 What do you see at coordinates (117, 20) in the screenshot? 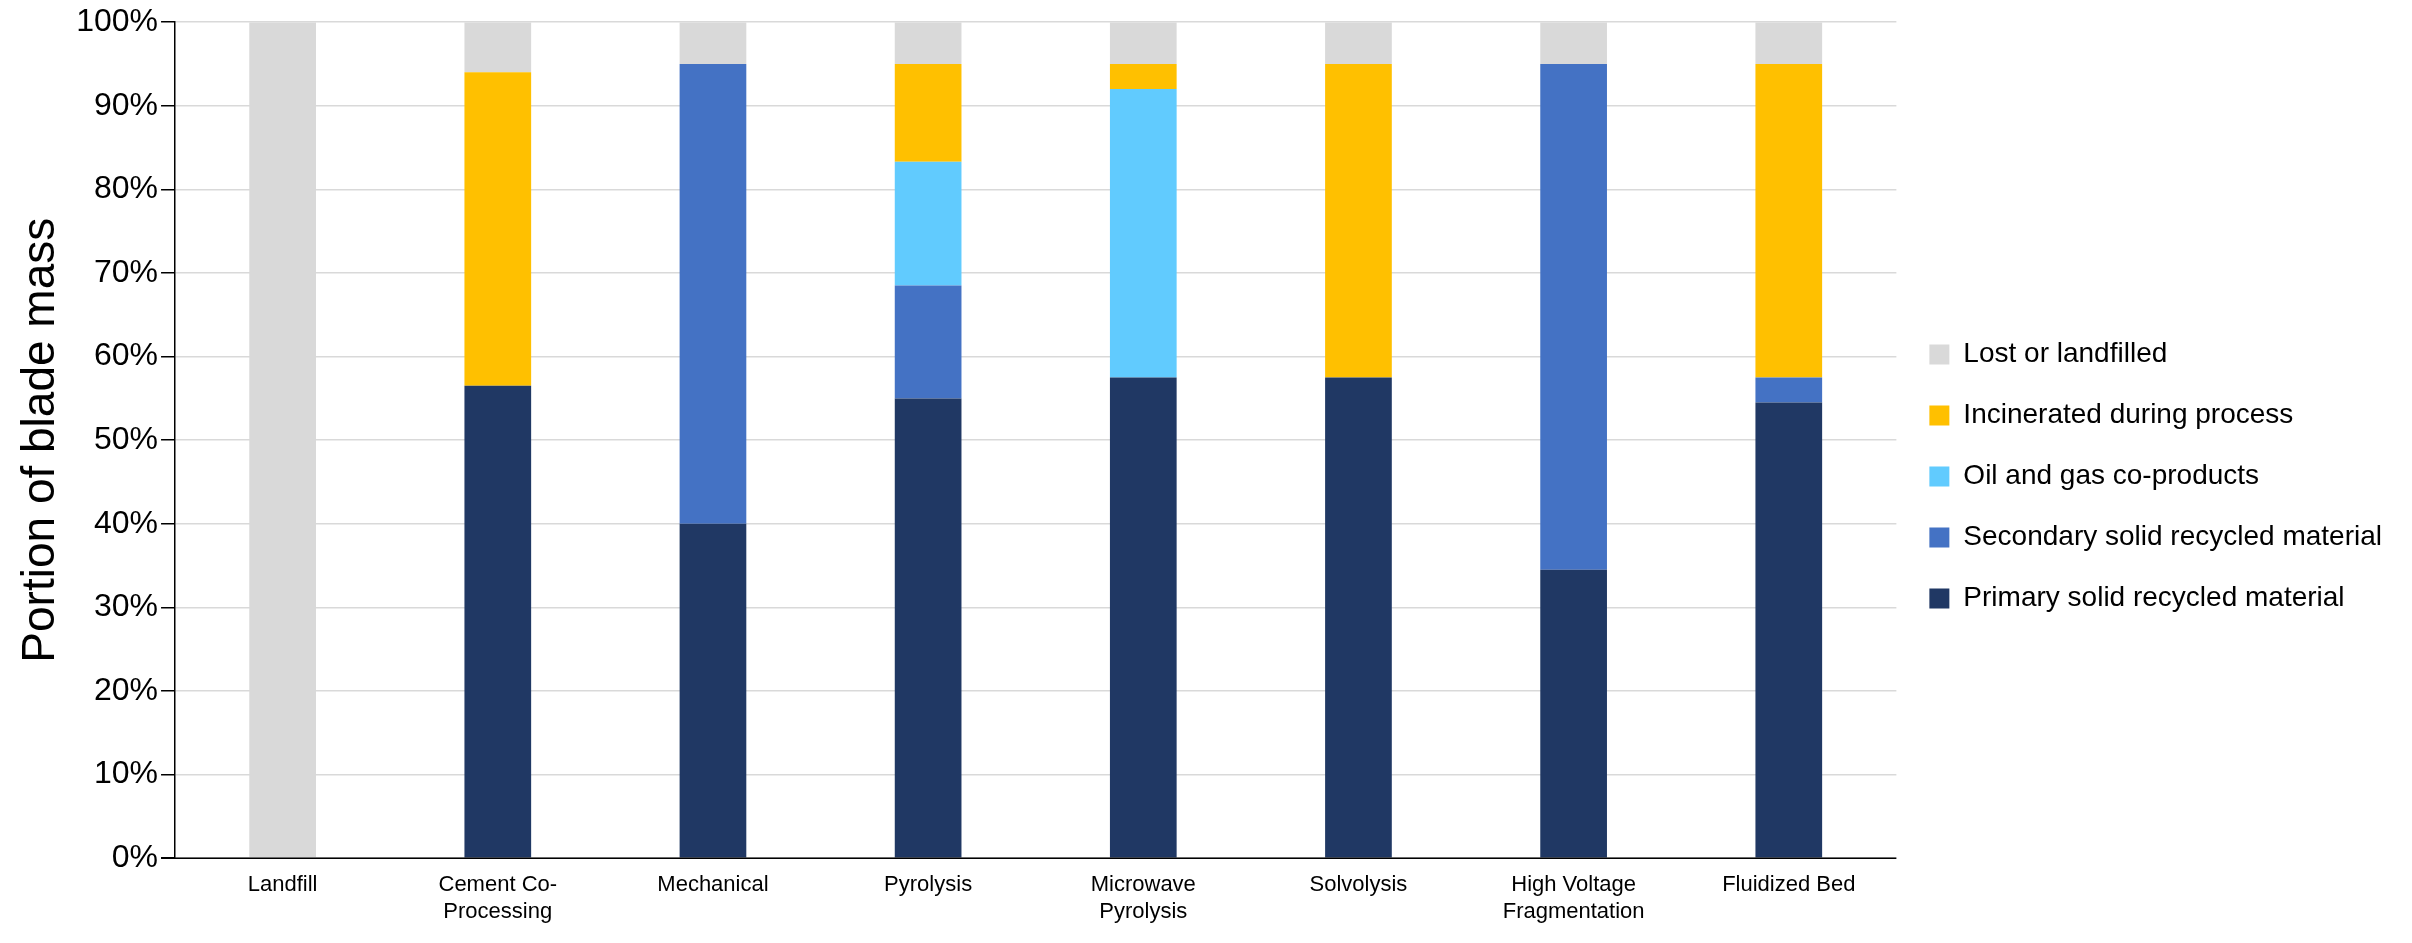
I see `y-tick-label: 100%` at bounding box center [117, 20].